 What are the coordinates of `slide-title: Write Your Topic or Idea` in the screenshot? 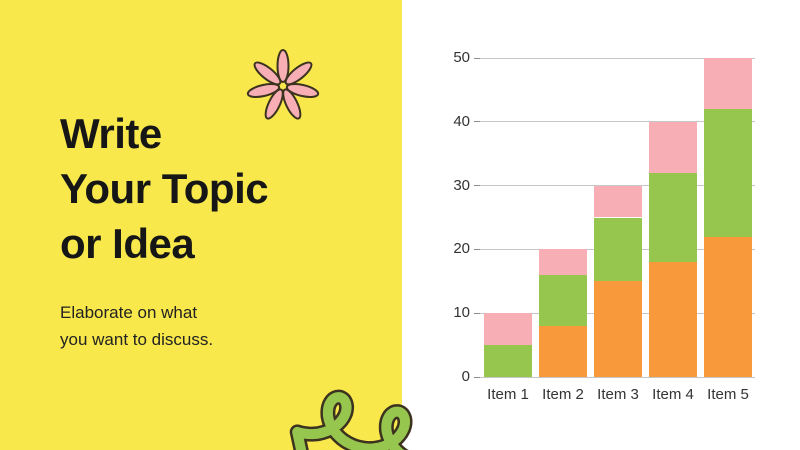 It's located at (164, 188).